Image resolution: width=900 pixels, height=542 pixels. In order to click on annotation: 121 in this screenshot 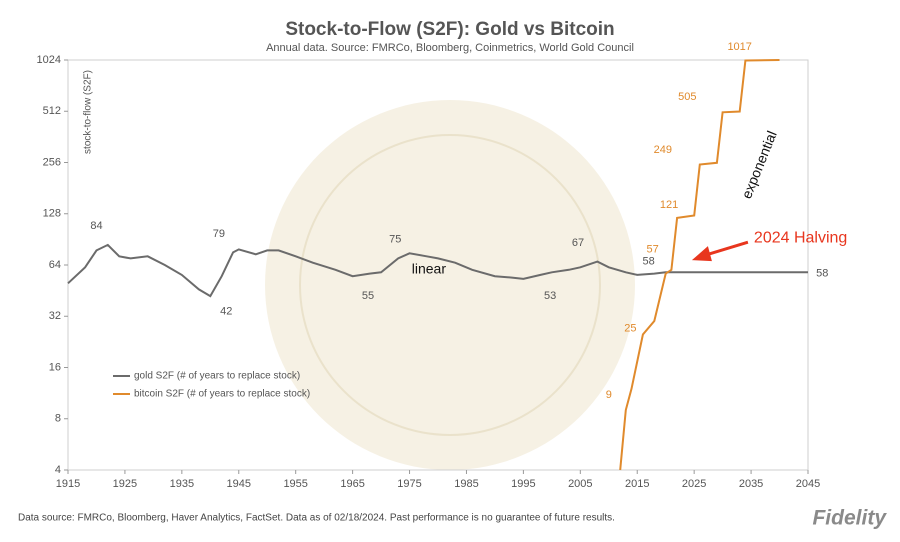, I will do `click(669, 205)`.